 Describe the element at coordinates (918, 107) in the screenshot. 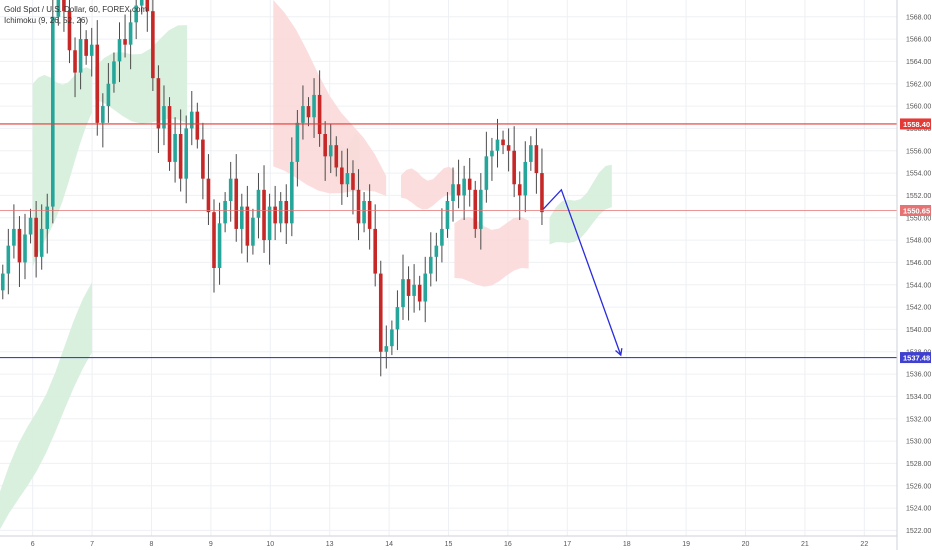

I see `price-tick-label: 1560.00` at that location.